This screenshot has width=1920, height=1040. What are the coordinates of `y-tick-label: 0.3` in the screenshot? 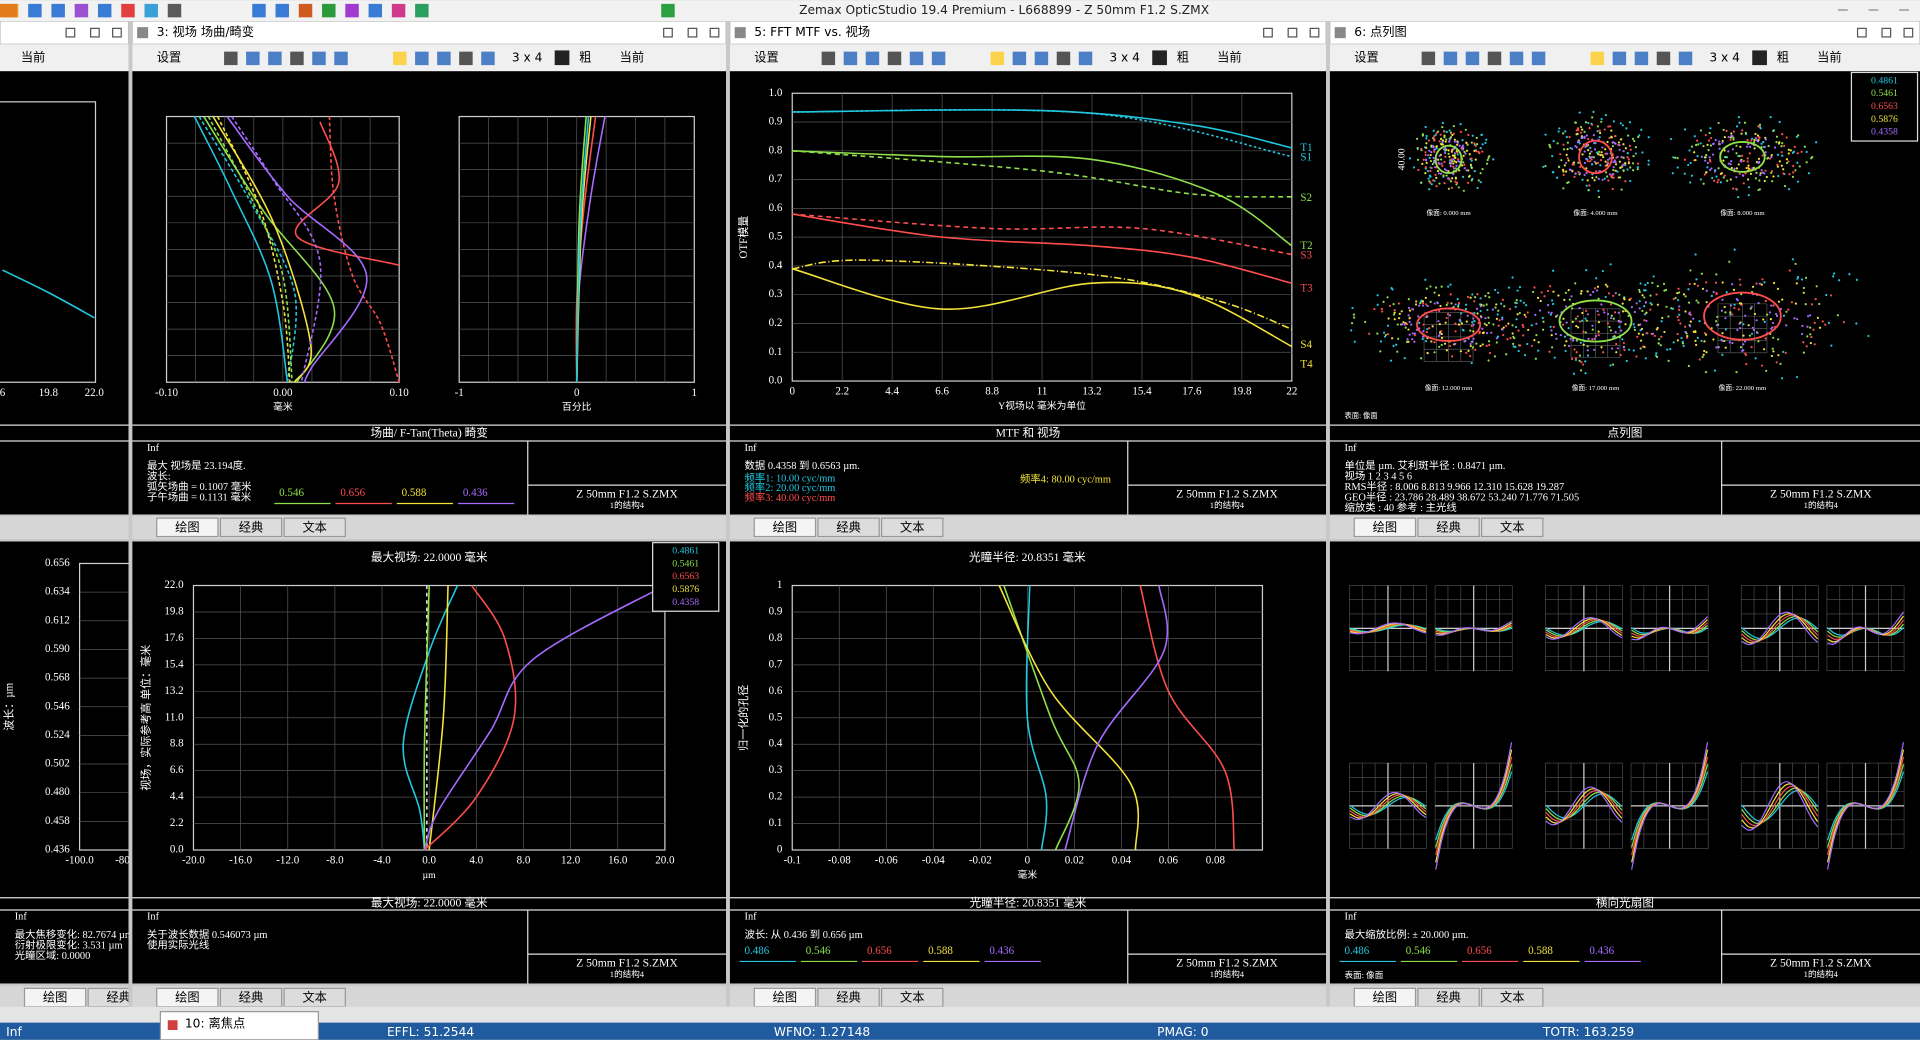 It's located at (776, 770).